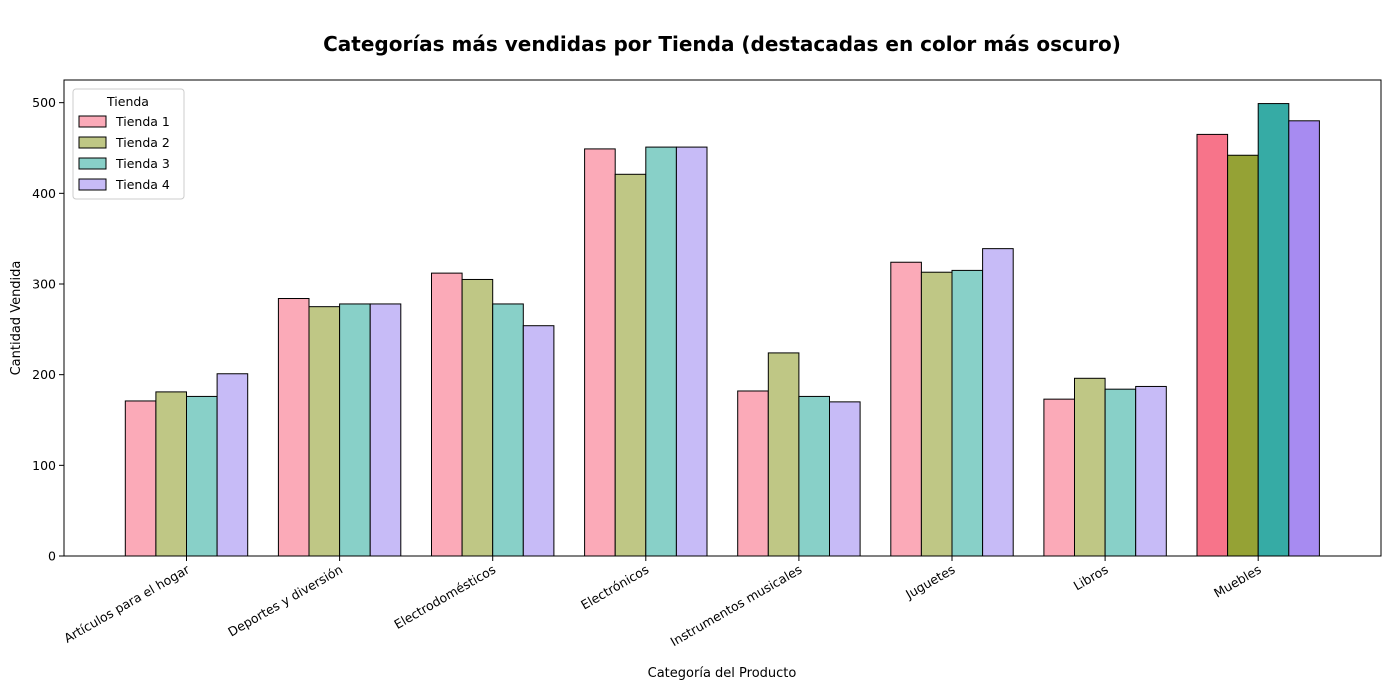  I want to click on x-tick-label: Electrónicos, so click(614, 587).